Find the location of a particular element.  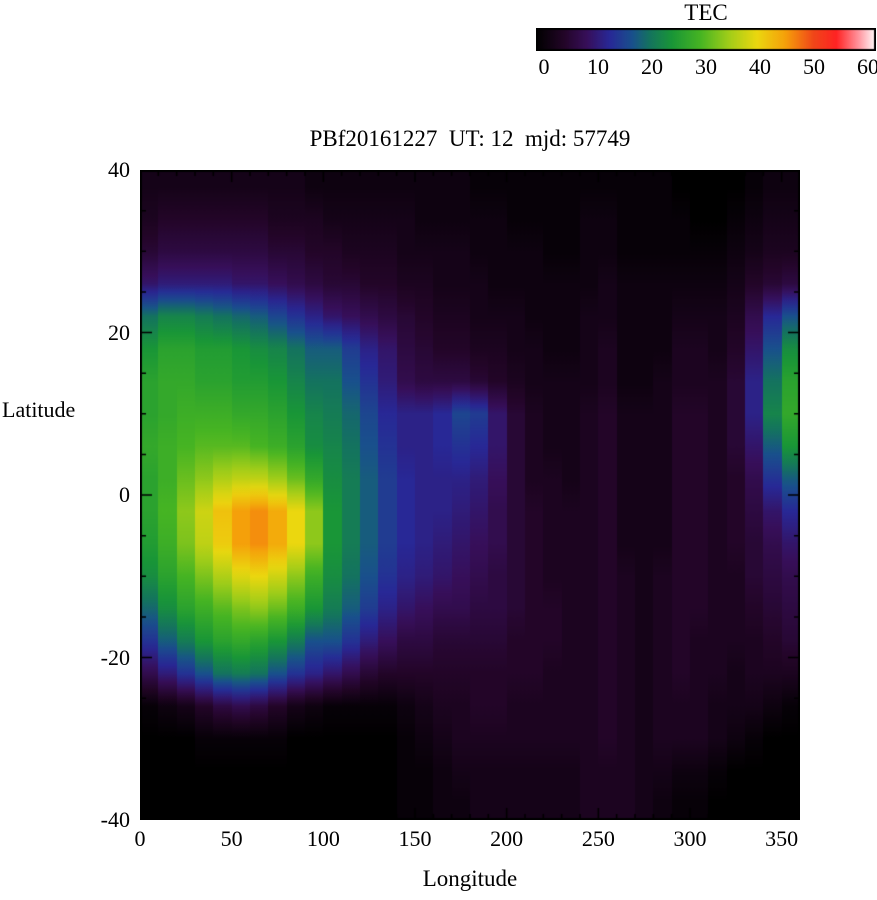

x-axis-label: Longitude is located at coordinates (470, 878).